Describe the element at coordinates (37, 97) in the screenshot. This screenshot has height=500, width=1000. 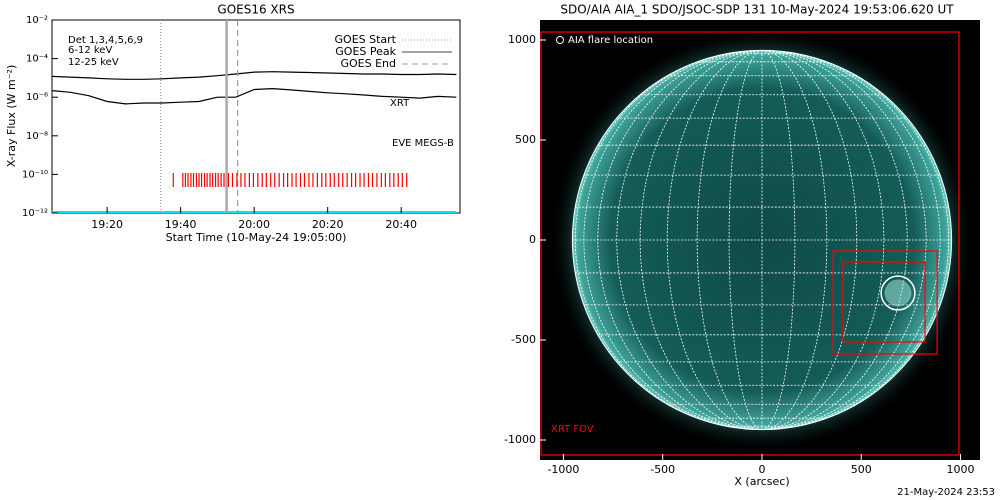
I see `y-tick-label: 10⁻⁶` at that location.